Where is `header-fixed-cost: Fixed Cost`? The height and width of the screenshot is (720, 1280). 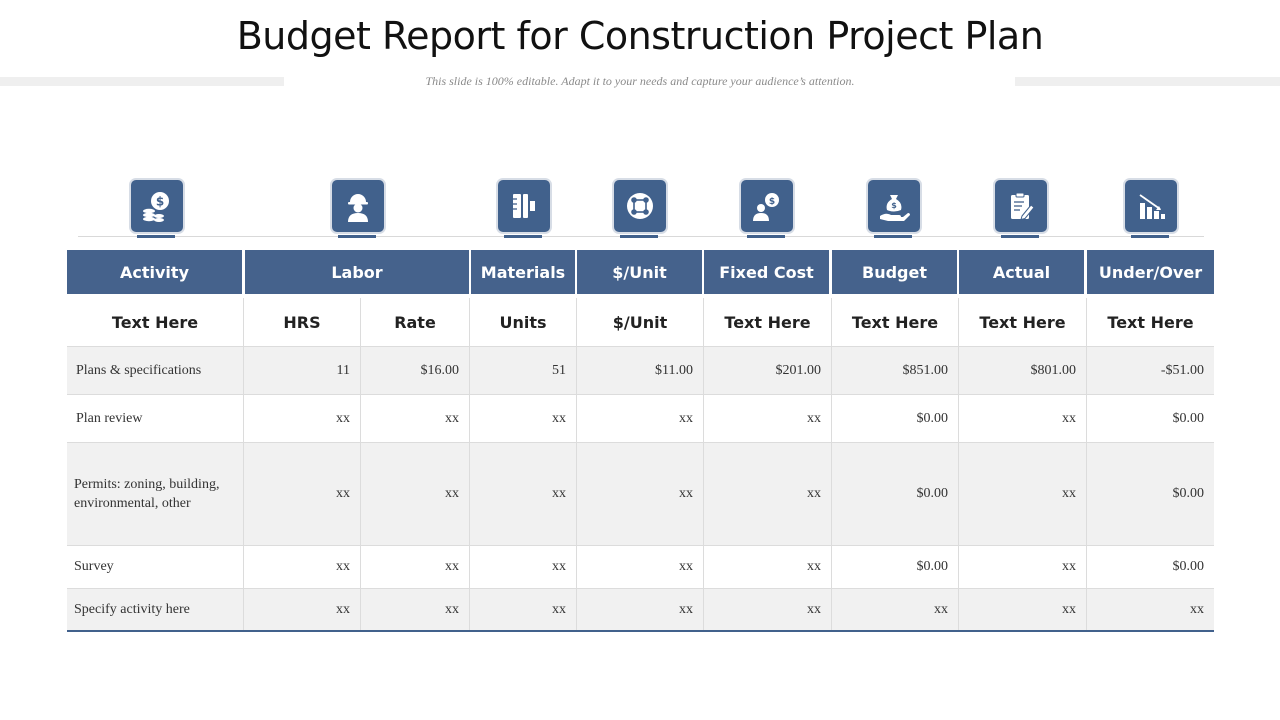 header-fixed-cost: Fixed Cost is located at coordinates (766, 272).